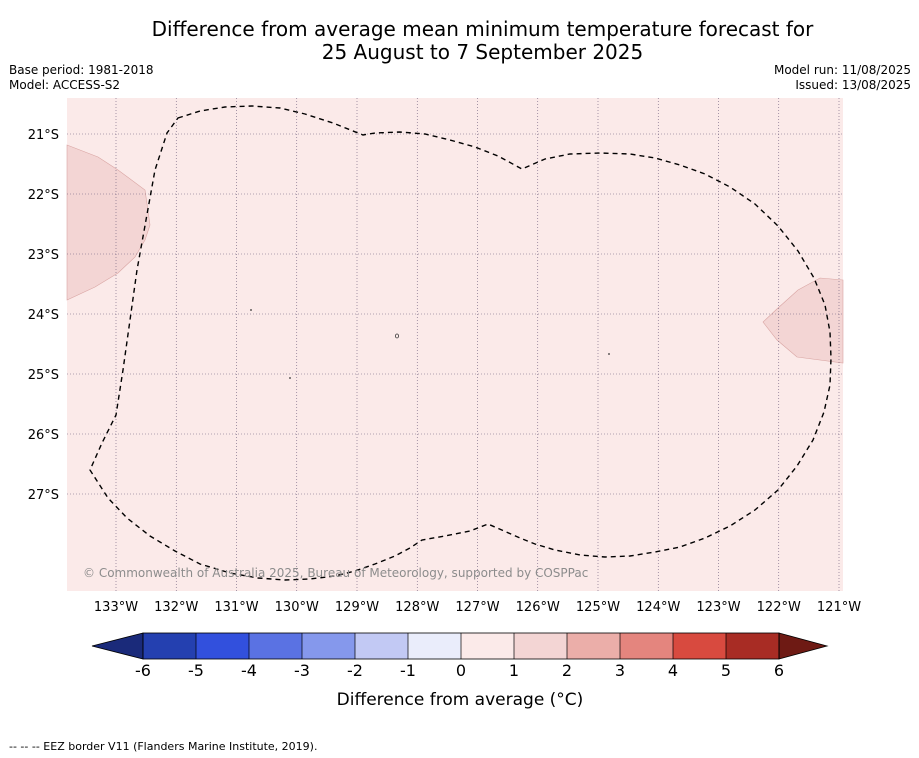 The width and height of the screenshot is (919, 758). I want to click on island-markers, so click(430, 344).